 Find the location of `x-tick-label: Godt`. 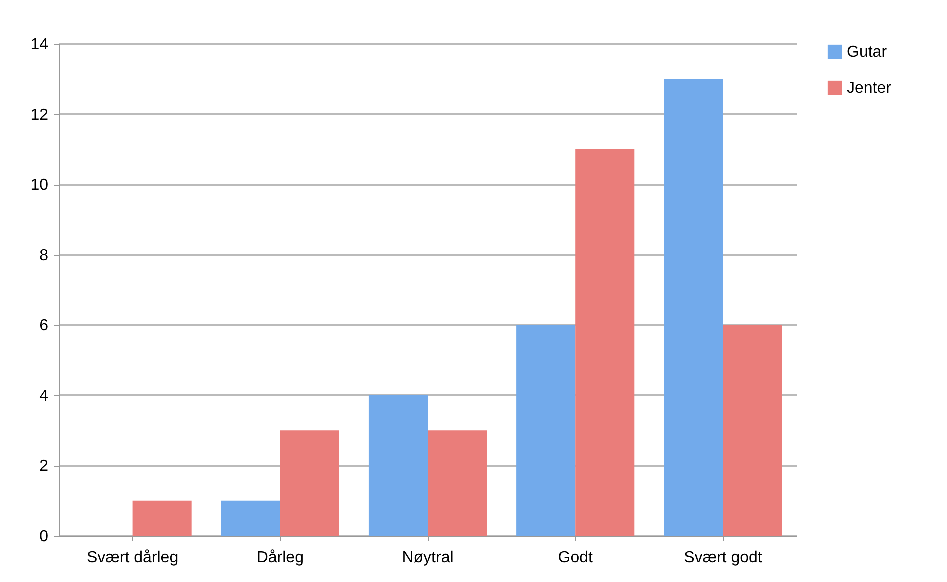

x-tick-label: Godt is located at coordinates (576, 558).